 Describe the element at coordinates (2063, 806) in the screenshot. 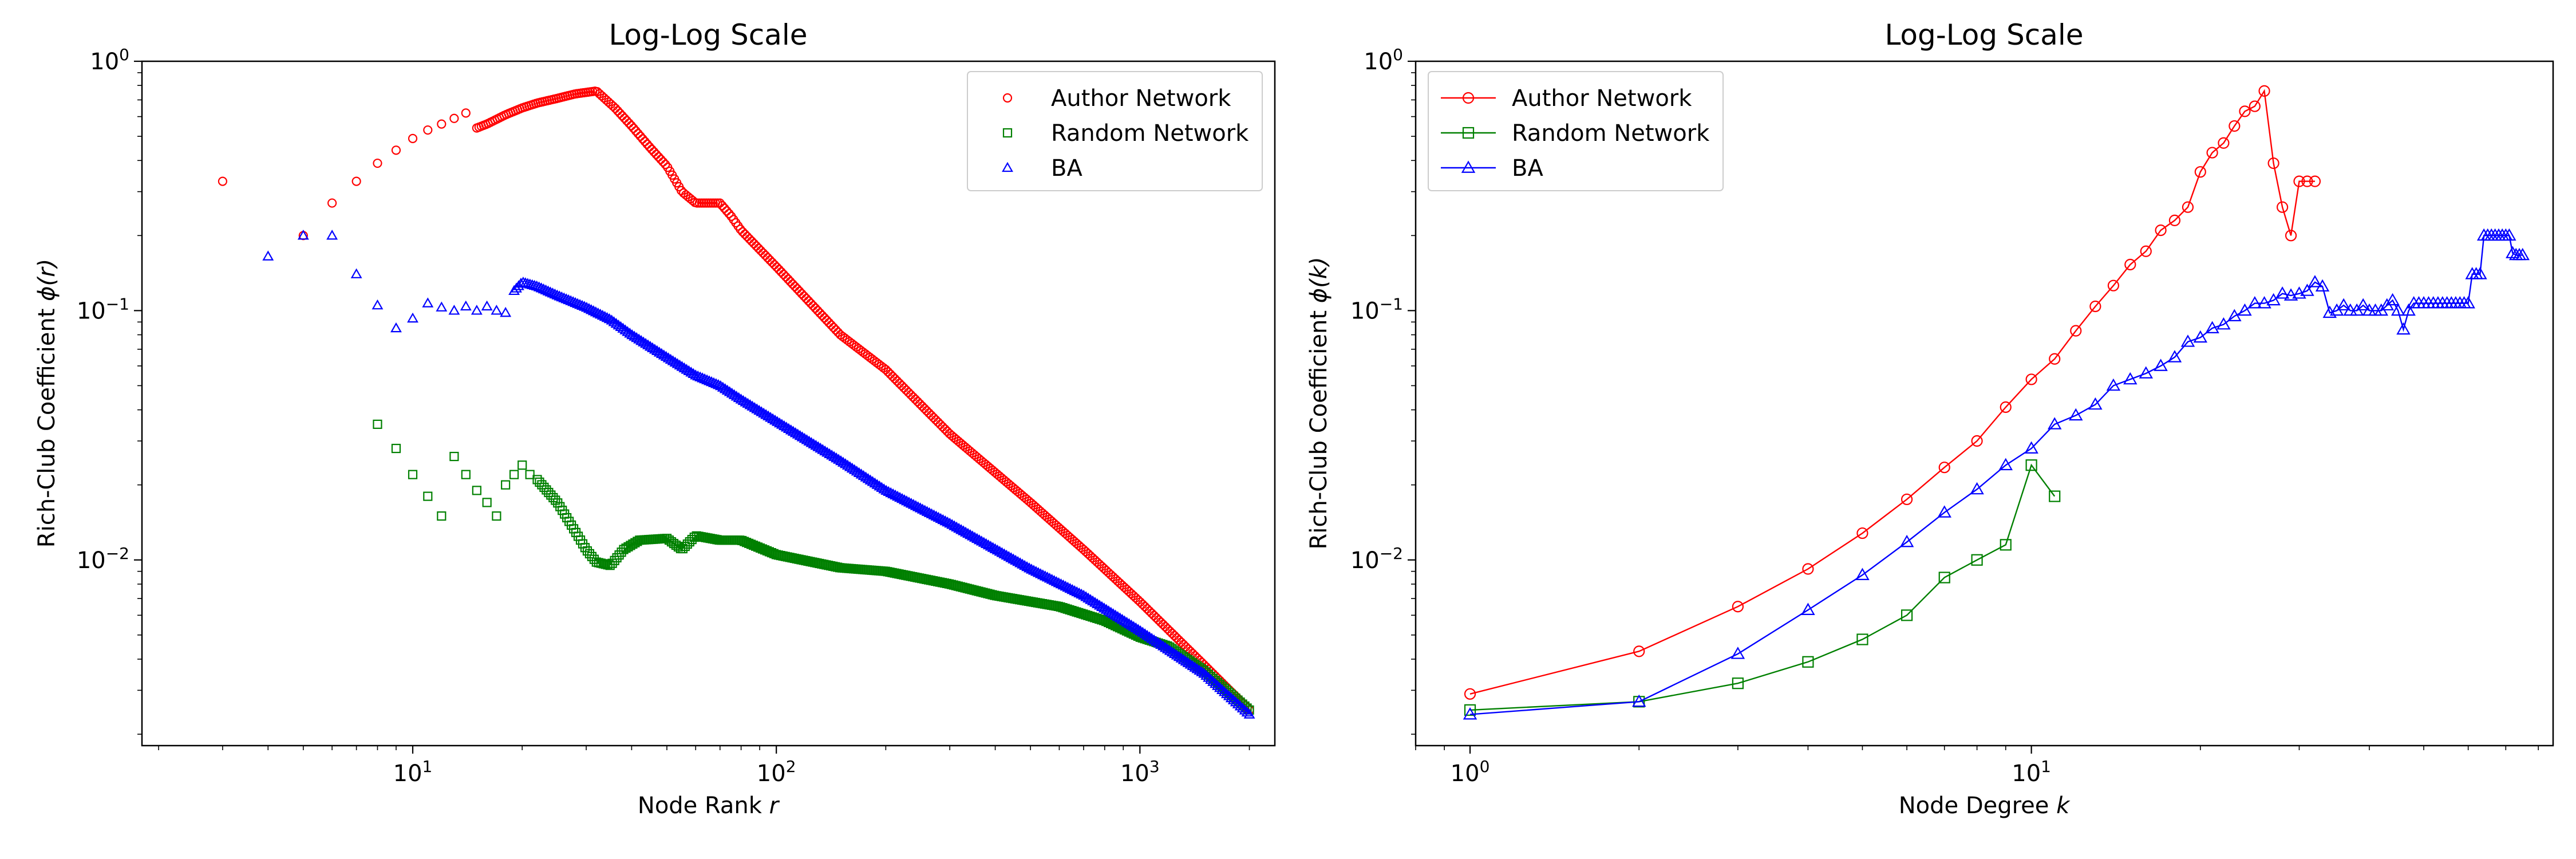

I see `right-x-axis-label-var: k` at that location.